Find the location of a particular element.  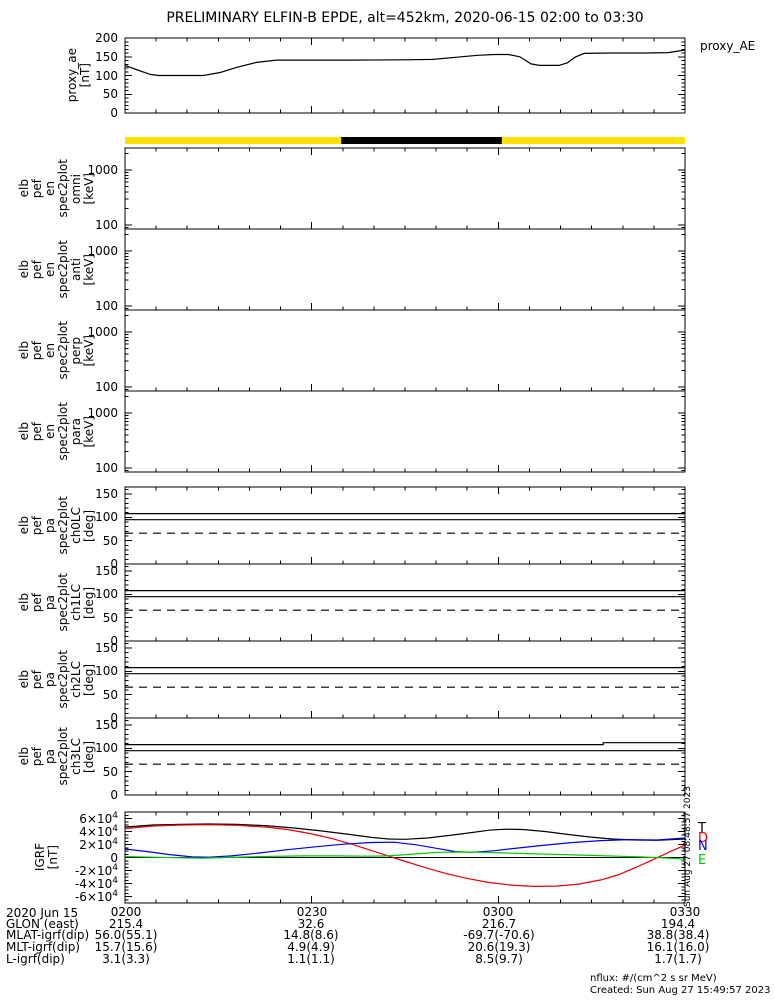

created-timestamp: Created: Sun Aug 27 15:49:57 2023 is located at coordinates (680, 990).